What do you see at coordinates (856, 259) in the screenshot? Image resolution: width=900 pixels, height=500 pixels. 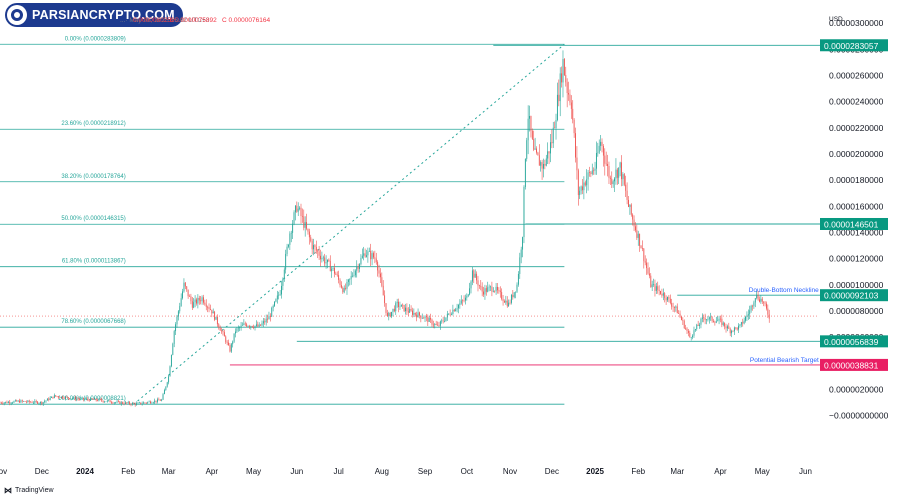 I see `y-tick-label: 0.0000120000` at bounding box center [856, 259].